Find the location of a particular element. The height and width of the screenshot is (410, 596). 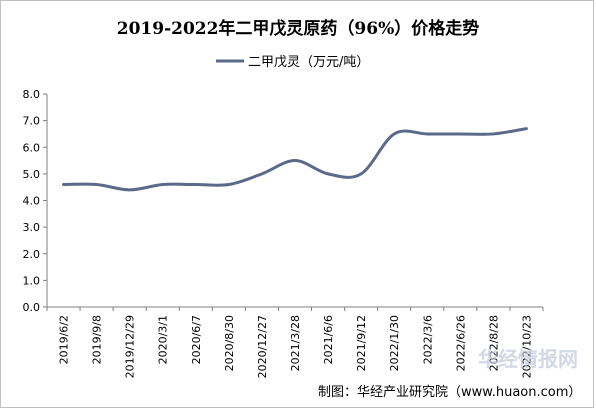

y-tick-label: 6.0 is located at coordinates (32, 147).